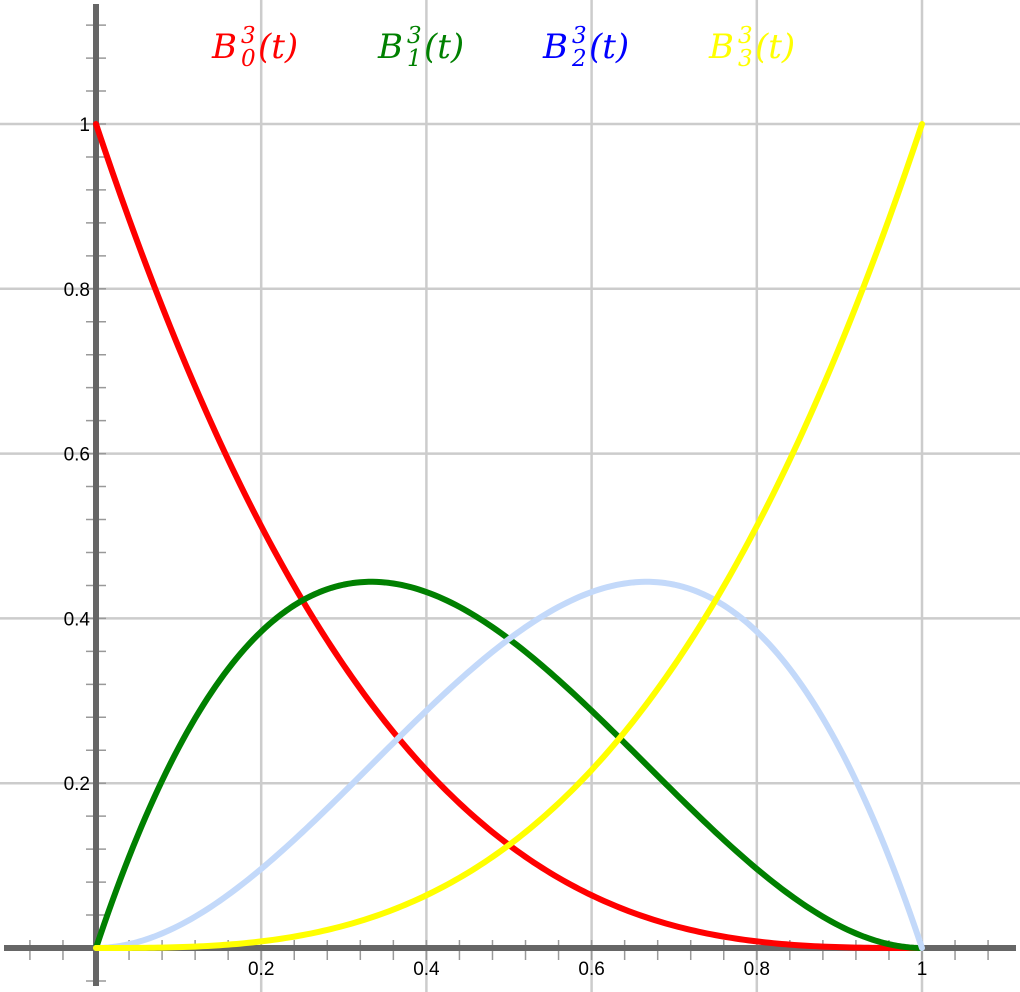 This screenshot has width=1020, height=992. What do you see at coordinates (426, 969) in the screenshot?
I see `x-tick-label: 0.4` at bounding box center [426, 969].